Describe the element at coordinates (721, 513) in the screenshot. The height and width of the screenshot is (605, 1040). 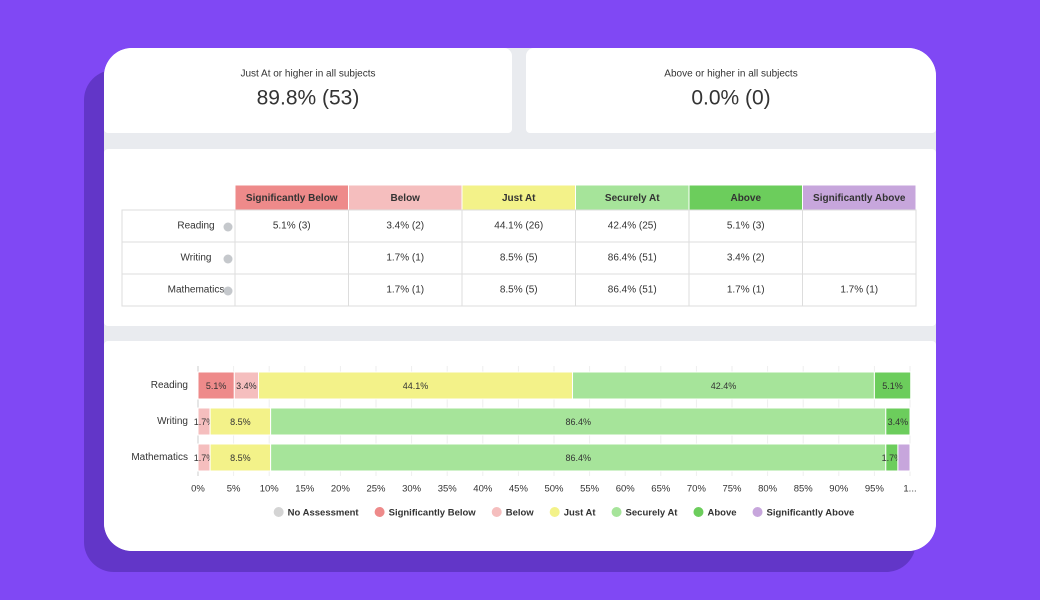
I see `legend-label: Above` at that location.